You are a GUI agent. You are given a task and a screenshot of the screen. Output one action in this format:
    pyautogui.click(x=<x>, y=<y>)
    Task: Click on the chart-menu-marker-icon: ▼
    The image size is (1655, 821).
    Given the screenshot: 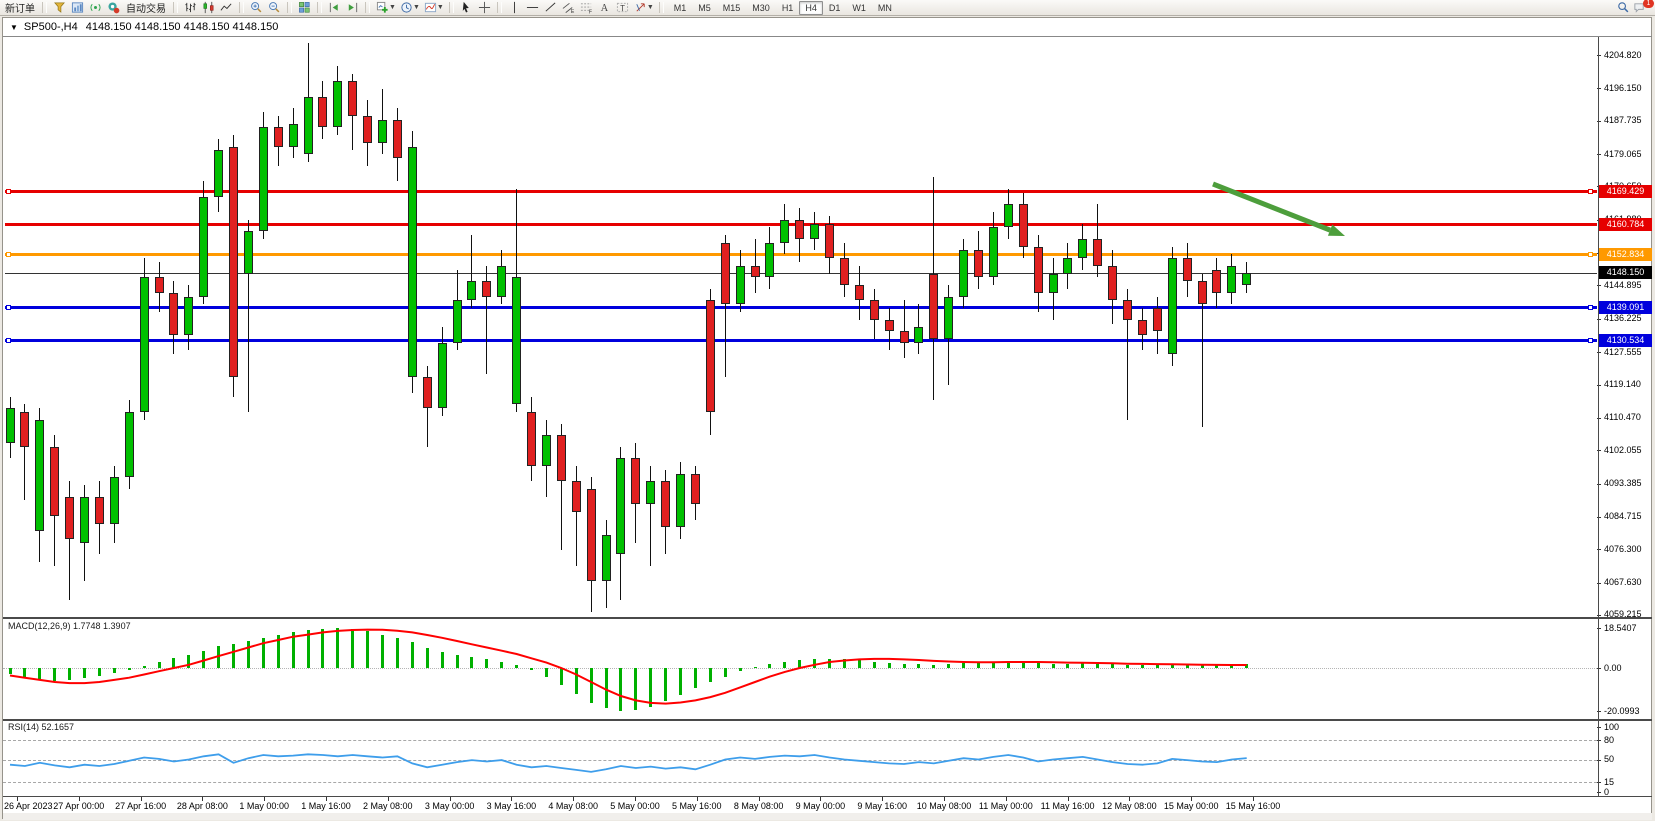 What is the action you would take?
    pyautogui.click(x=14, y=27)
    